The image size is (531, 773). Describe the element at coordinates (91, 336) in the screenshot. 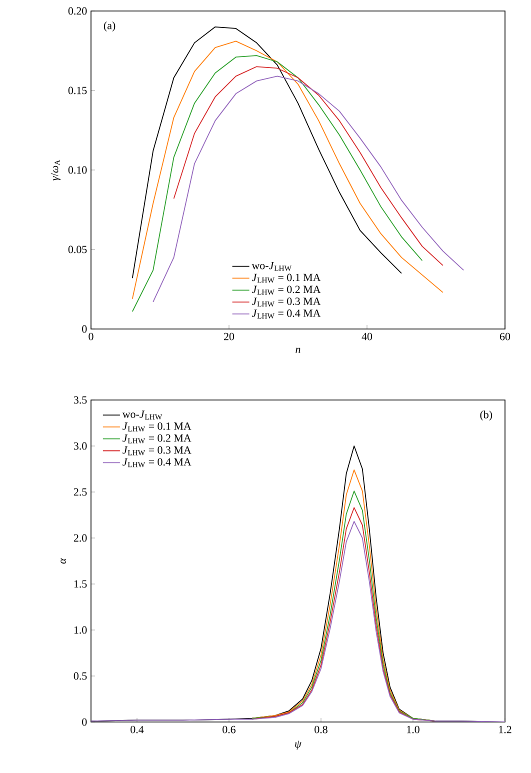

I see `x-tick-label: 0` at that location.